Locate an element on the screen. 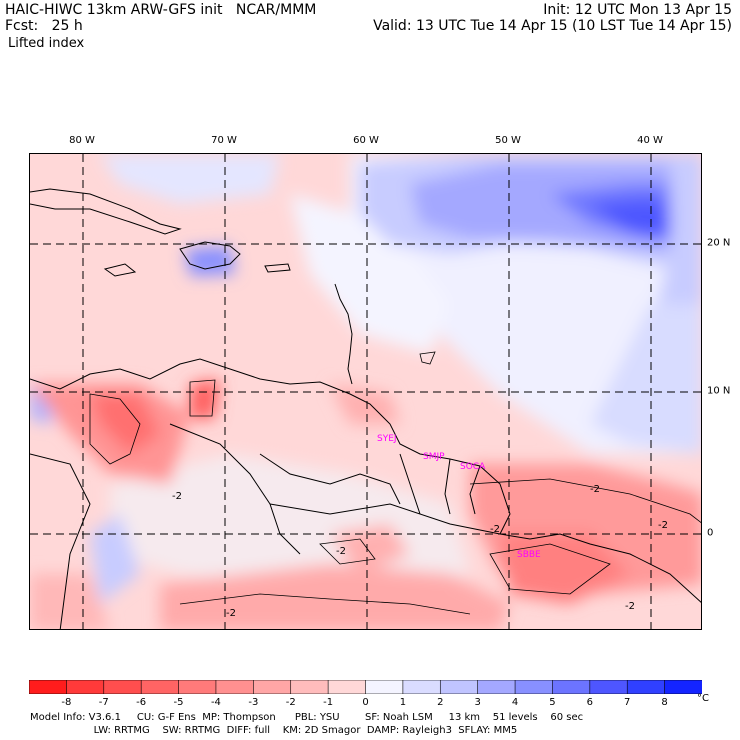 This screenshot has height=740, width=740. colorbar-tick-label: 0 is located at coordinates (365, 702).